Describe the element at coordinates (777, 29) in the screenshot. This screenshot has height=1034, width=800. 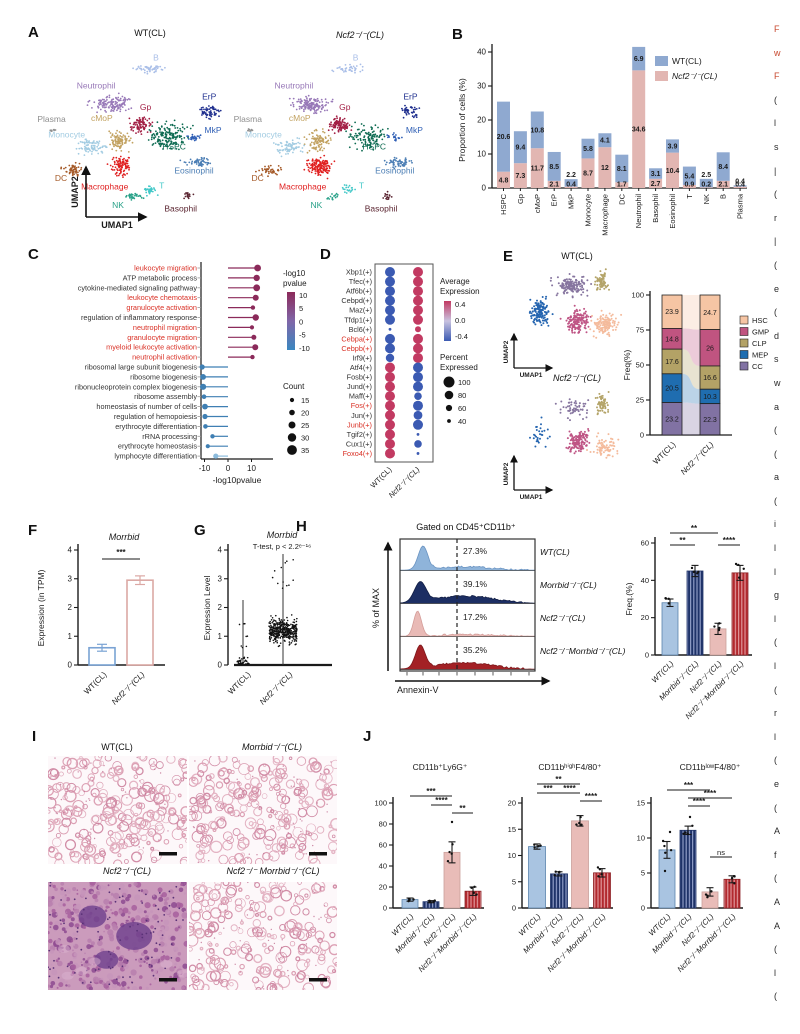
I see `caption-fragment: F` at that location.